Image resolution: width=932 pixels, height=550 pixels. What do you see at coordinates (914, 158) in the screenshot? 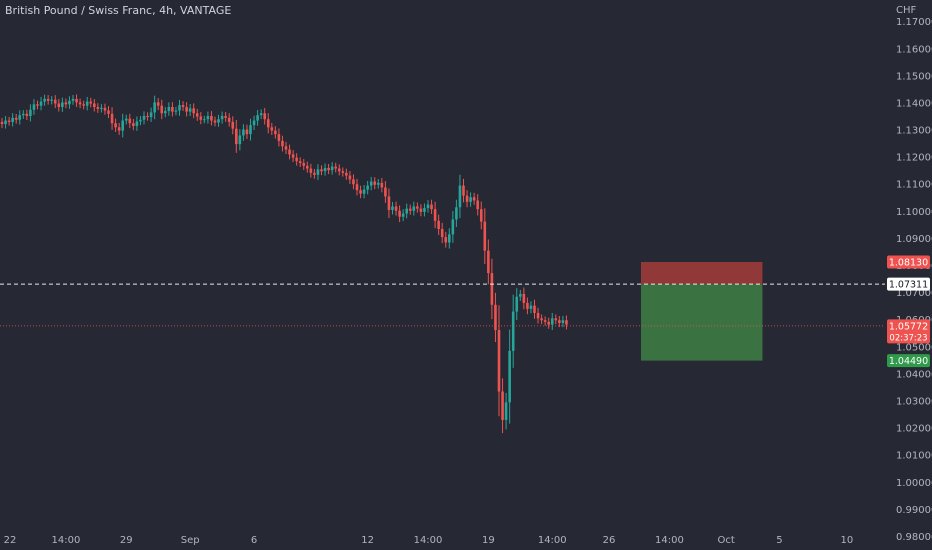
I see `y-tick-label: 1.12000` at bounding box center [914, 158].